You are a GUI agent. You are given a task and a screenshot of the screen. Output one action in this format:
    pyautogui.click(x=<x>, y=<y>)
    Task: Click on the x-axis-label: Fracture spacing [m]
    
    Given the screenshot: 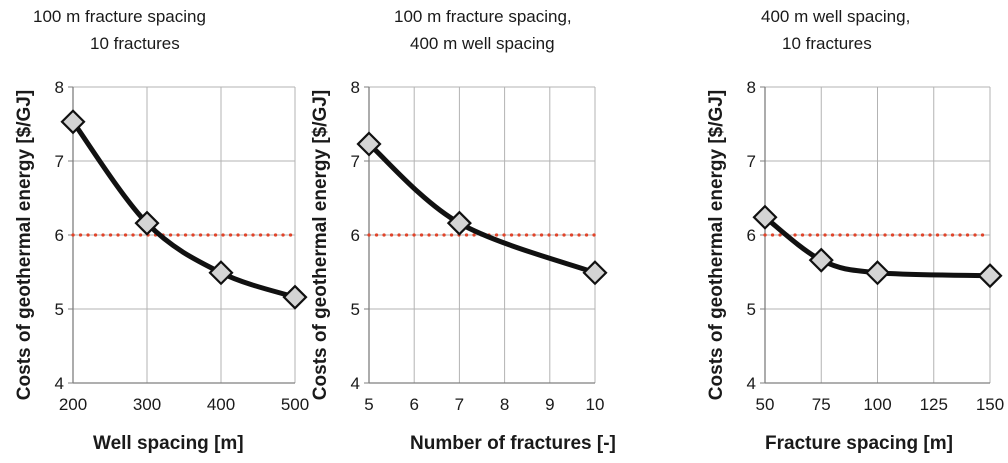 What is the action you would take?
    pyautogui.click(x=859, y=443)
    